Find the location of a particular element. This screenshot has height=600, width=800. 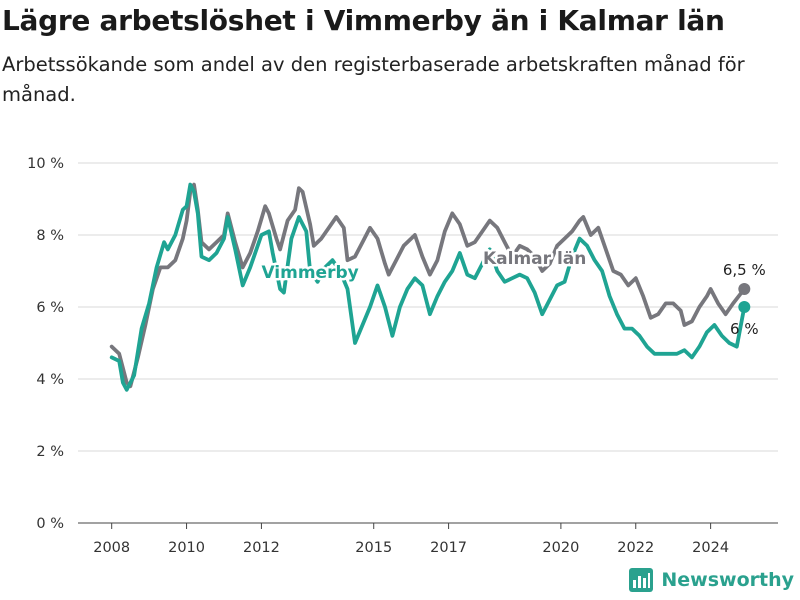

y-tick-label: 4 % is located at coordinates (50, 380).